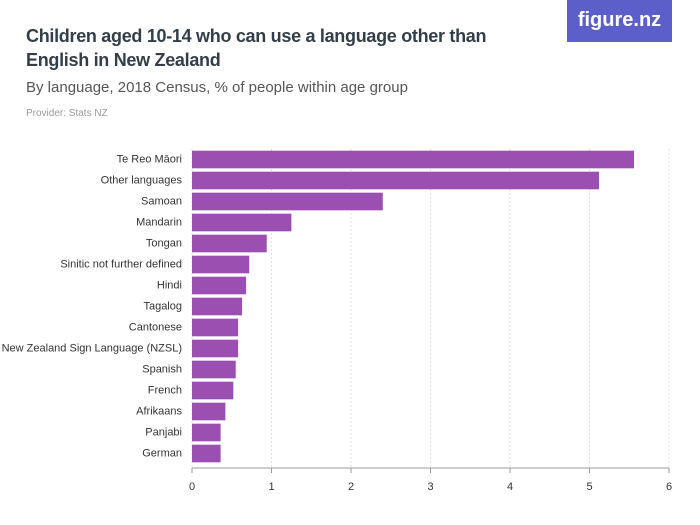 The height and width of the screenshot is (525, 700). I want to click on x-tick-label: 5, so click(589, 487).